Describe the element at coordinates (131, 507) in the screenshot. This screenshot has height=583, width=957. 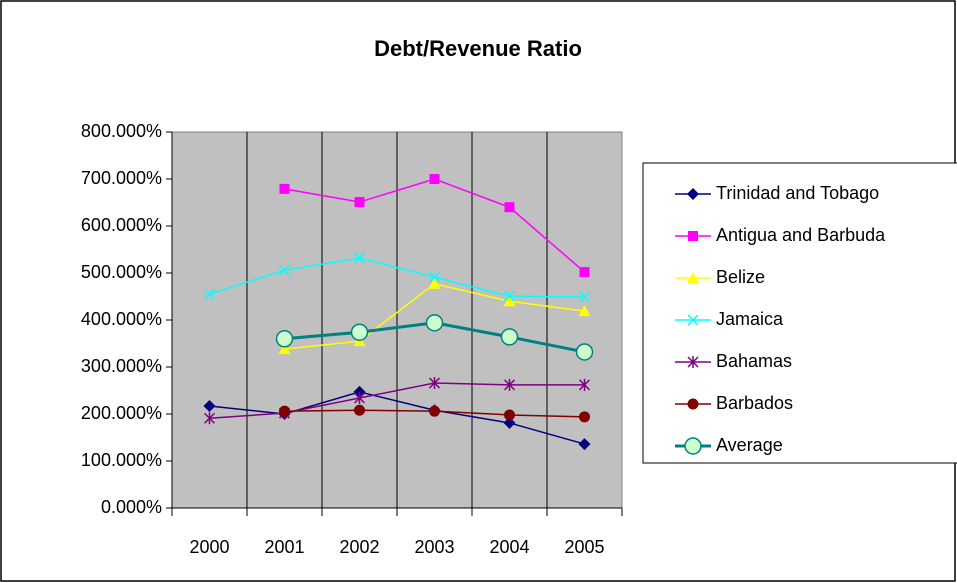
I see `y-tick-label: 0.000%` at that location.